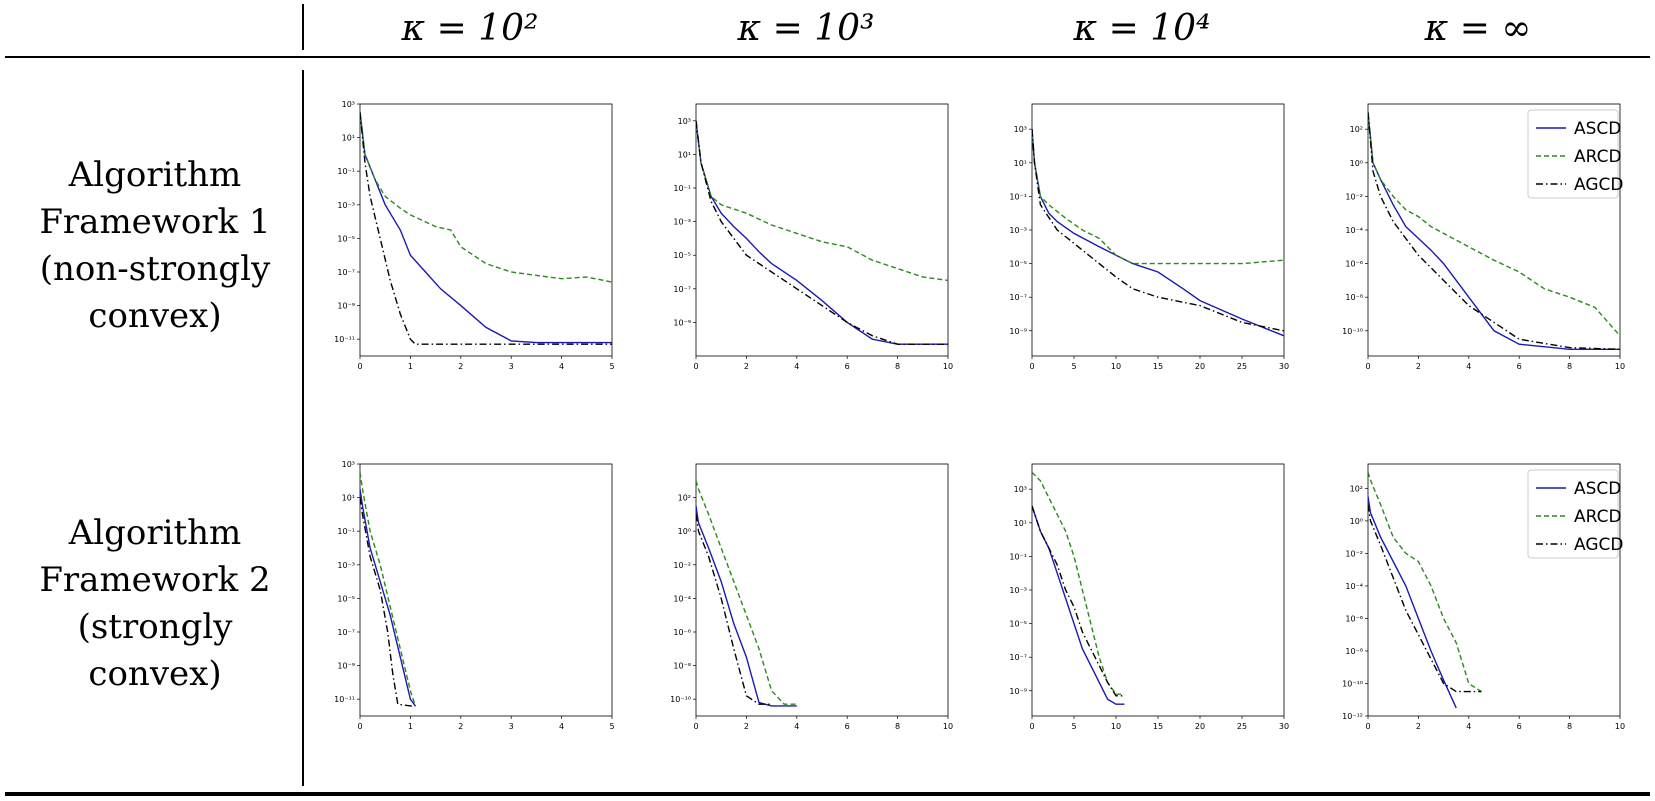 The height and width of the screenshot is (801, 1655). I want to click on chart-framework1-kappa-10000: 0 5 10 15 20 25 30 10³ 10¹ 10⁻¹ 10⁻³ 10⁻⁵ 10⁻⁷ 10⁻⁹, so click(1149, 237).